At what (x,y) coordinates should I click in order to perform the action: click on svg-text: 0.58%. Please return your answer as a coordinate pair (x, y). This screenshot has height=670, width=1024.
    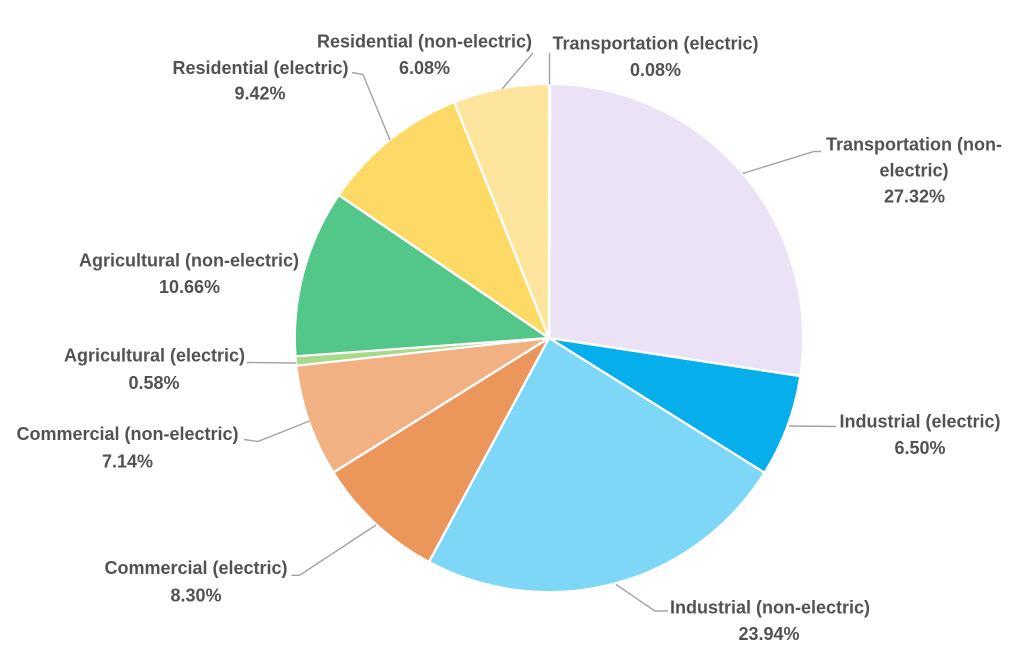
    Looking at the image, I should click on (153, 383).